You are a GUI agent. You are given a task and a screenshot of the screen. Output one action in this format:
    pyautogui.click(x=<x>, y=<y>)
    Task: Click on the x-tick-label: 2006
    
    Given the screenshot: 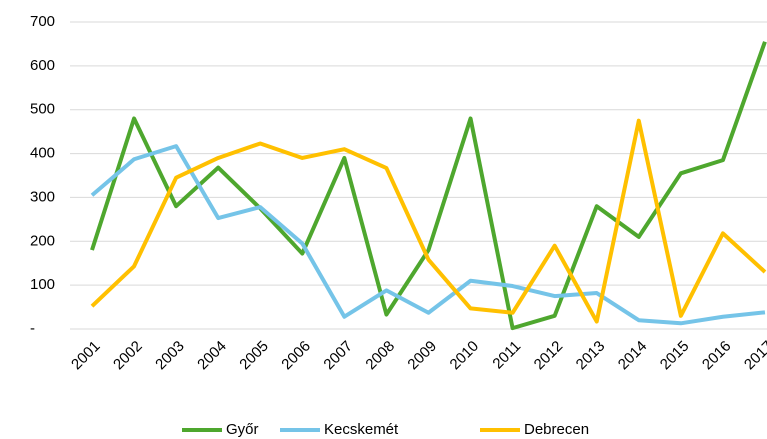 What is the action you would take?
    pyautogui.click(x=296, y=356)
    